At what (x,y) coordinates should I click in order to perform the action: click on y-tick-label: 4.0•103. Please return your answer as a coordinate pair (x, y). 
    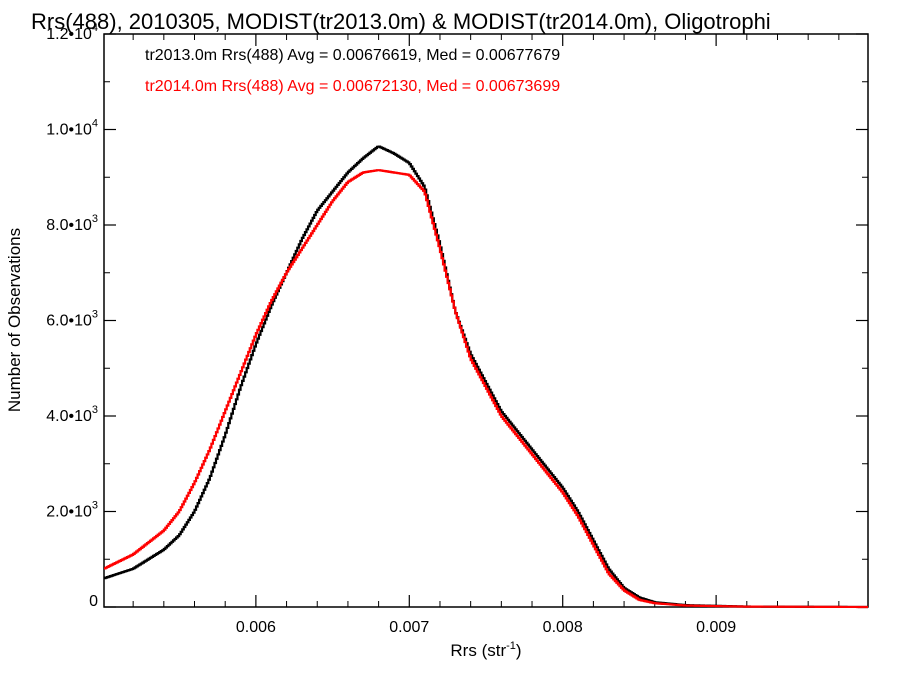
    Looking at the image, I should click on (72, 414).